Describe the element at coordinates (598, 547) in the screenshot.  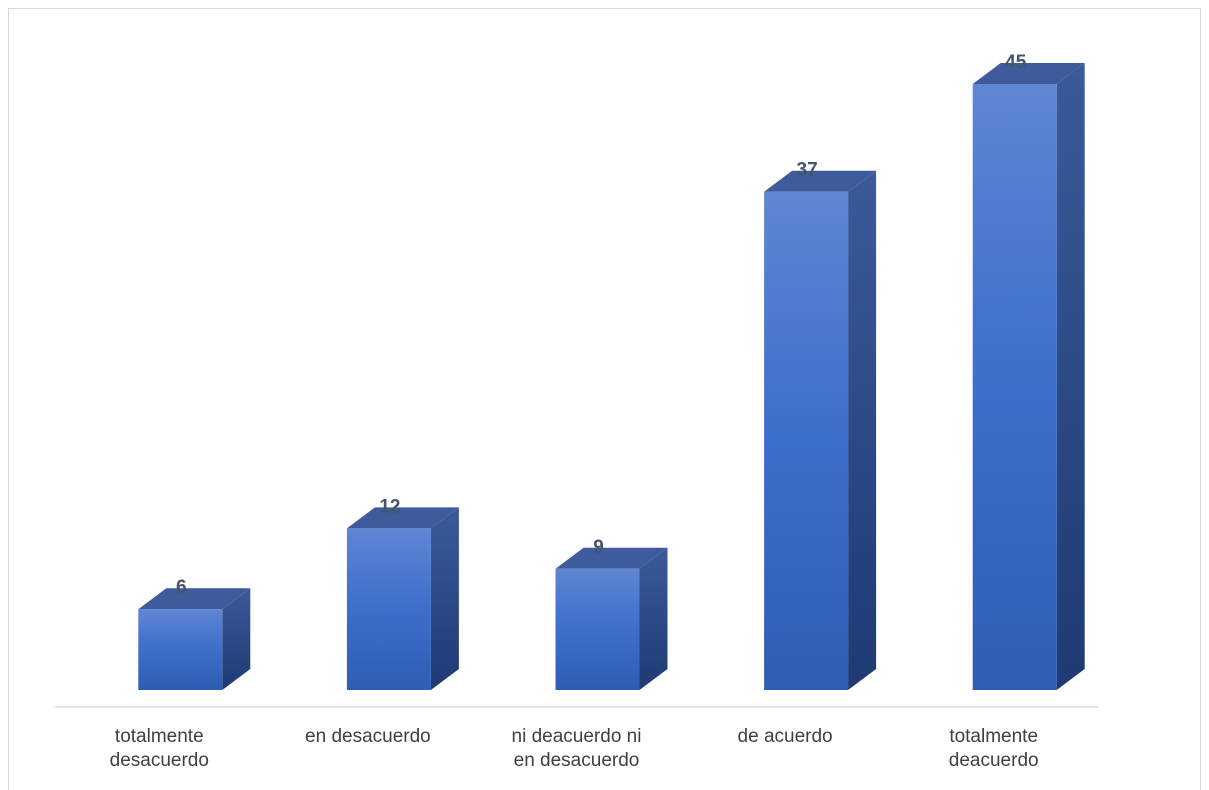
I see `value-label: 9` at that location.